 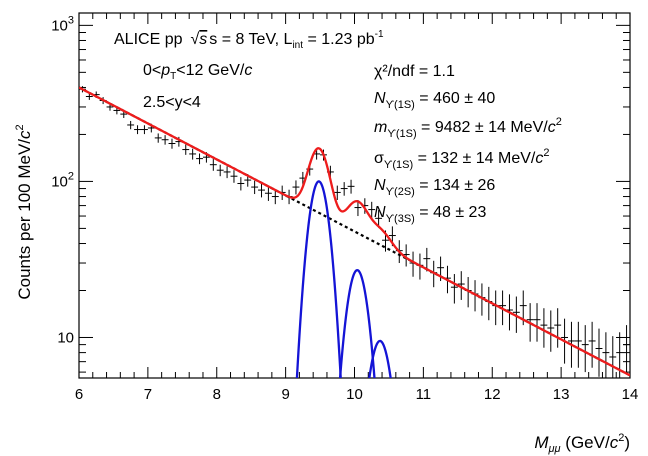 I want to click on signal-curve-2s, so click(x=357, y=323).